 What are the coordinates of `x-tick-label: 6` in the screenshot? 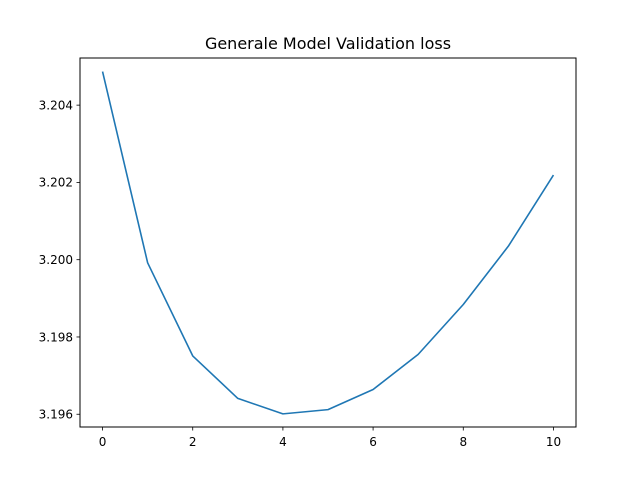 It's located at (373, 442).